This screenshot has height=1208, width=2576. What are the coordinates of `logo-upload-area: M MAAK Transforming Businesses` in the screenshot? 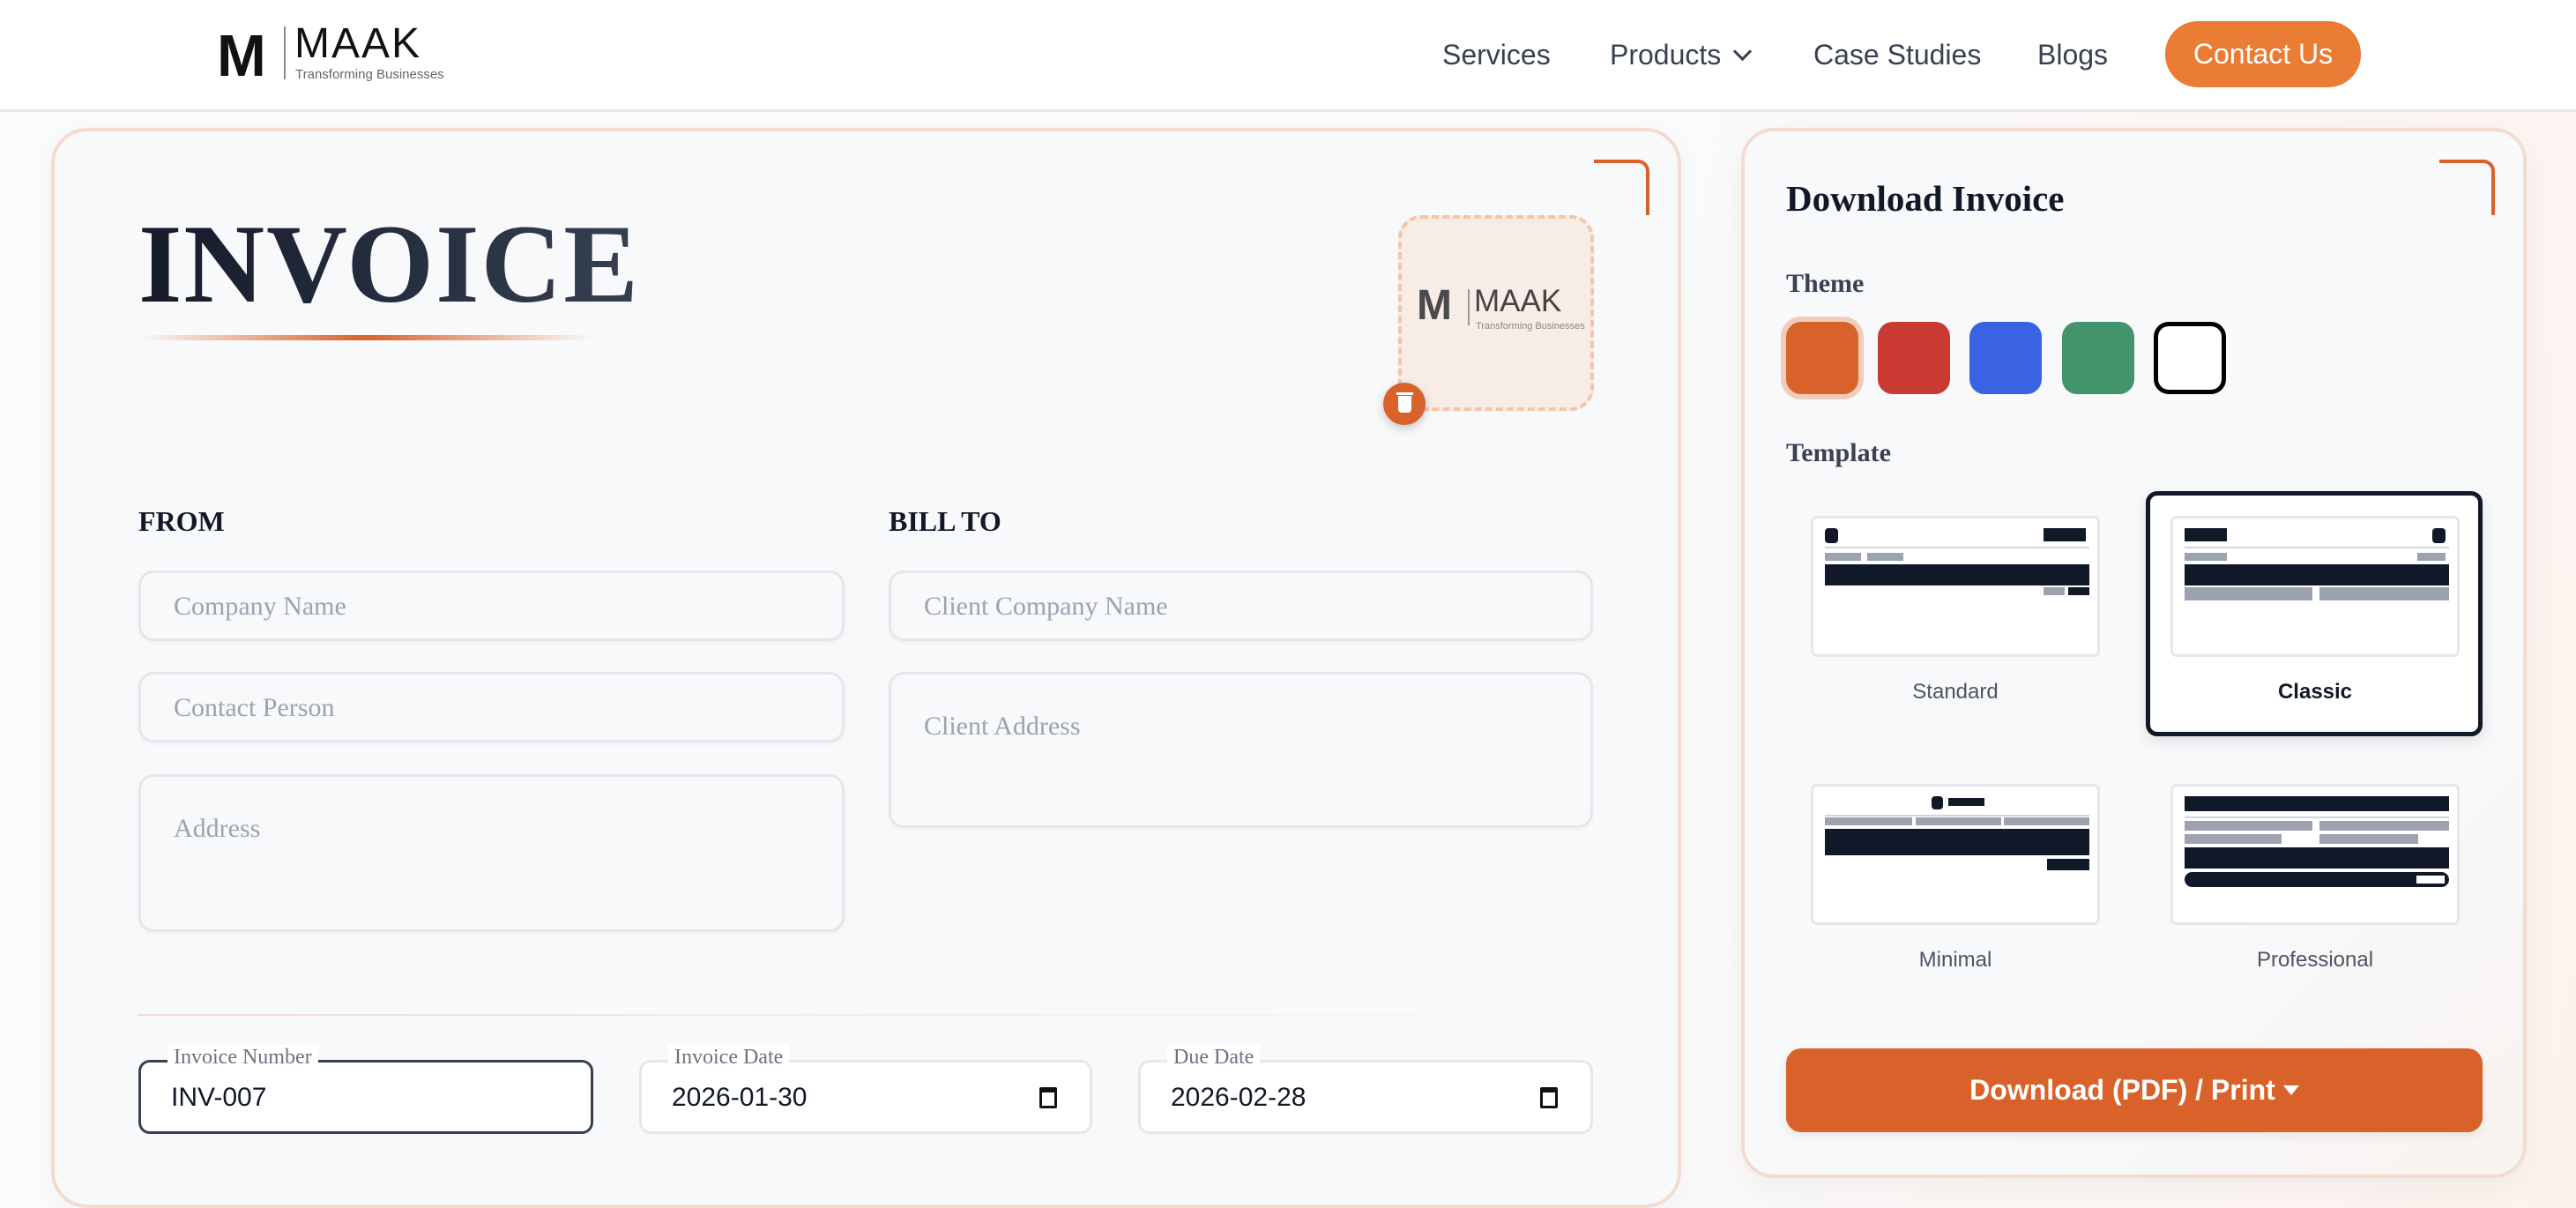 It's located at (1496, 313).